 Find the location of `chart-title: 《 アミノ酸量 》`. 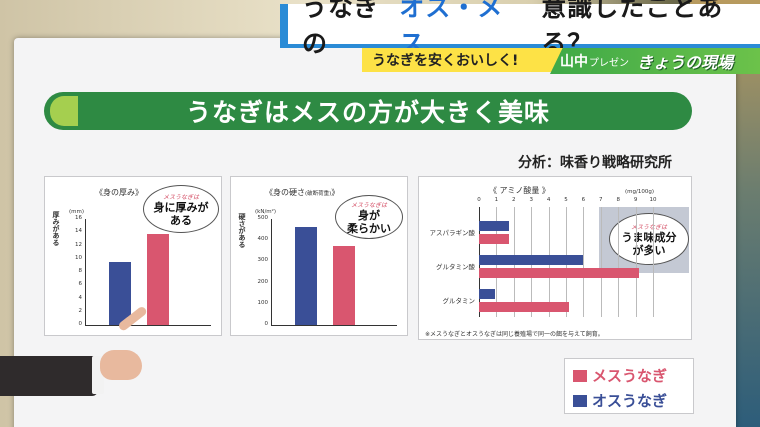

chart-title: 《 アミノ酸量 》 is located at coordinates (519, 190).